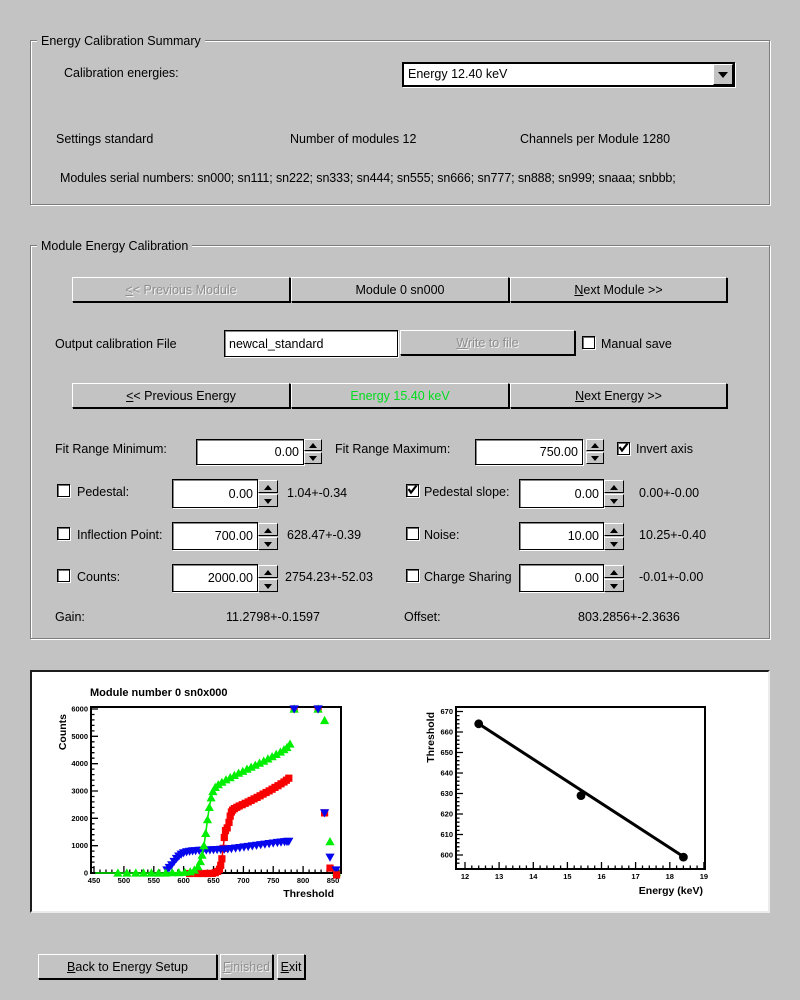 The height and width of the screenshot is (1000, 800). Describe the element at coordinates (704, 876) in the screenshot. I see `svg-text: 19` at that location.